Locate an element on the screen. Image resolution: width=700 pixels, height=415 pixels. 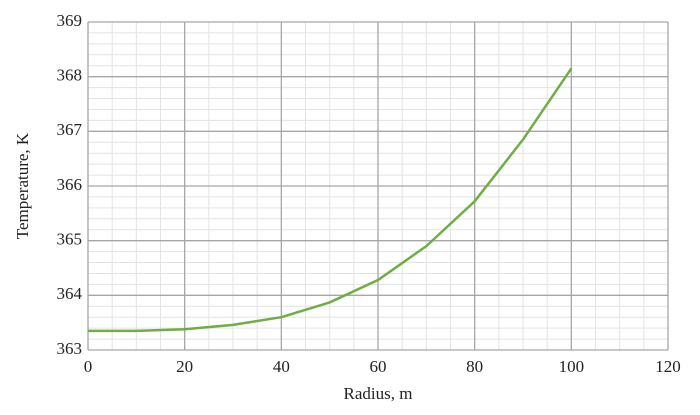
x-tick-label: 40 is located at coordinates (281, 366).